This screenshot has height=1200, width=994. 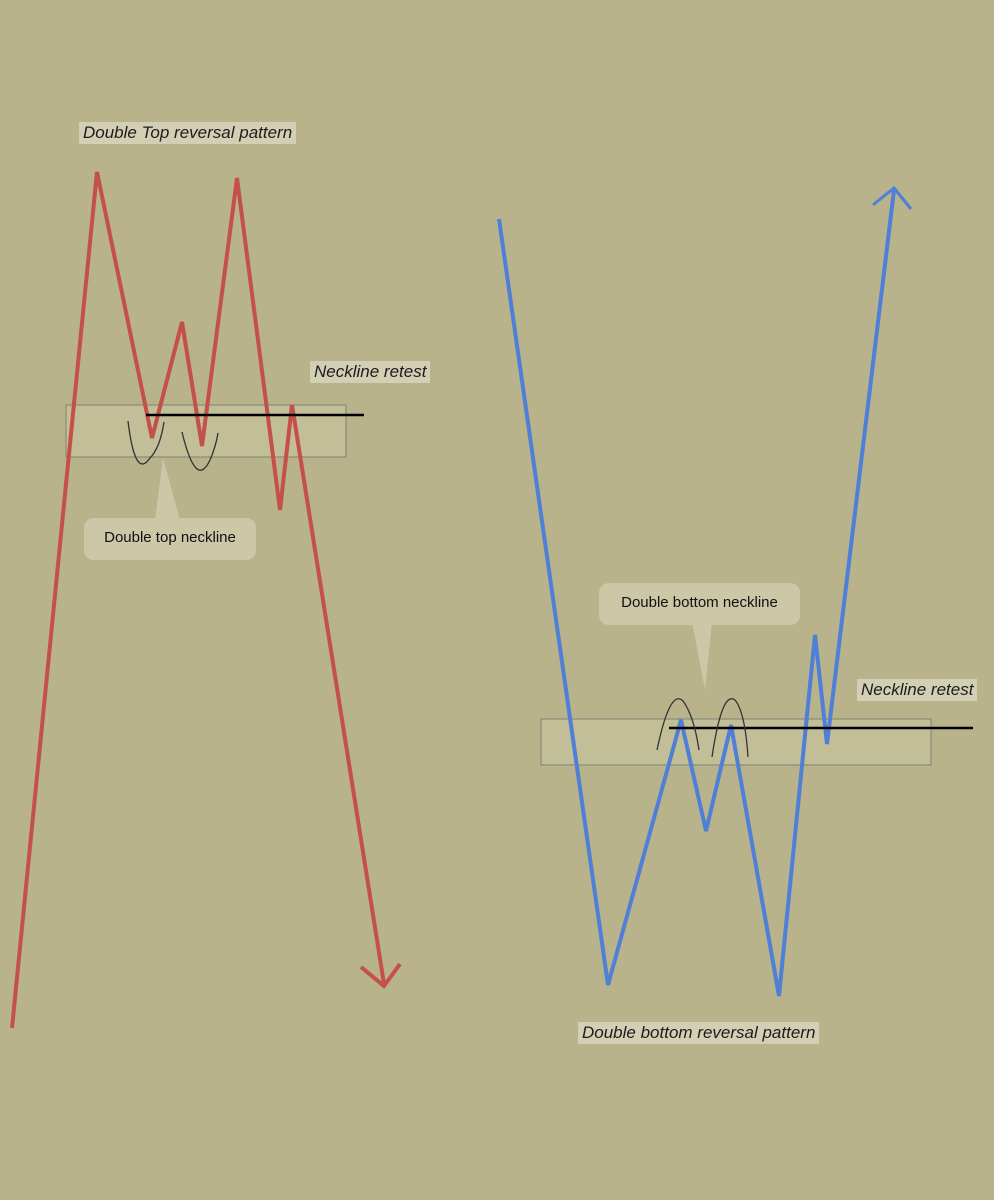 What do you see at coordinates (699, 1033) in the screenshot?
I see `double-bottom-title: Double bottom reversal pattern` at bounding box center [699, 1033].